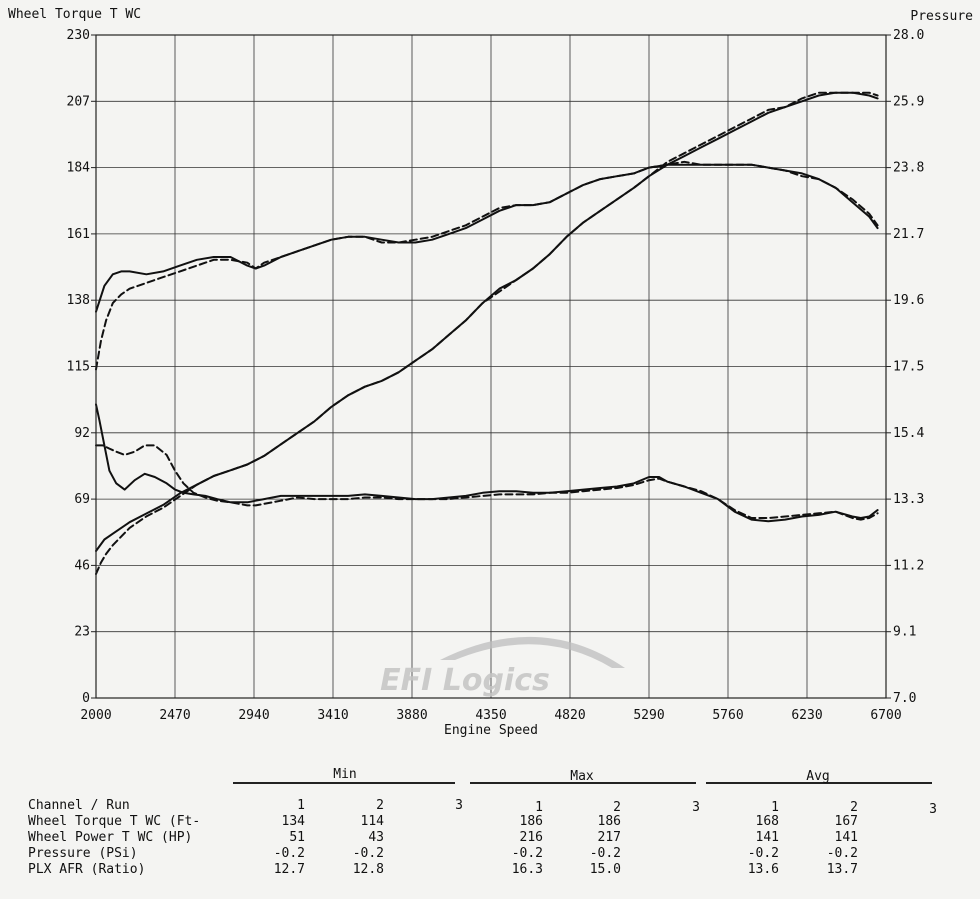  Describe the element at coordinates (289, 869) in the screenshot. I see `summary-value: 12.7` at that location.